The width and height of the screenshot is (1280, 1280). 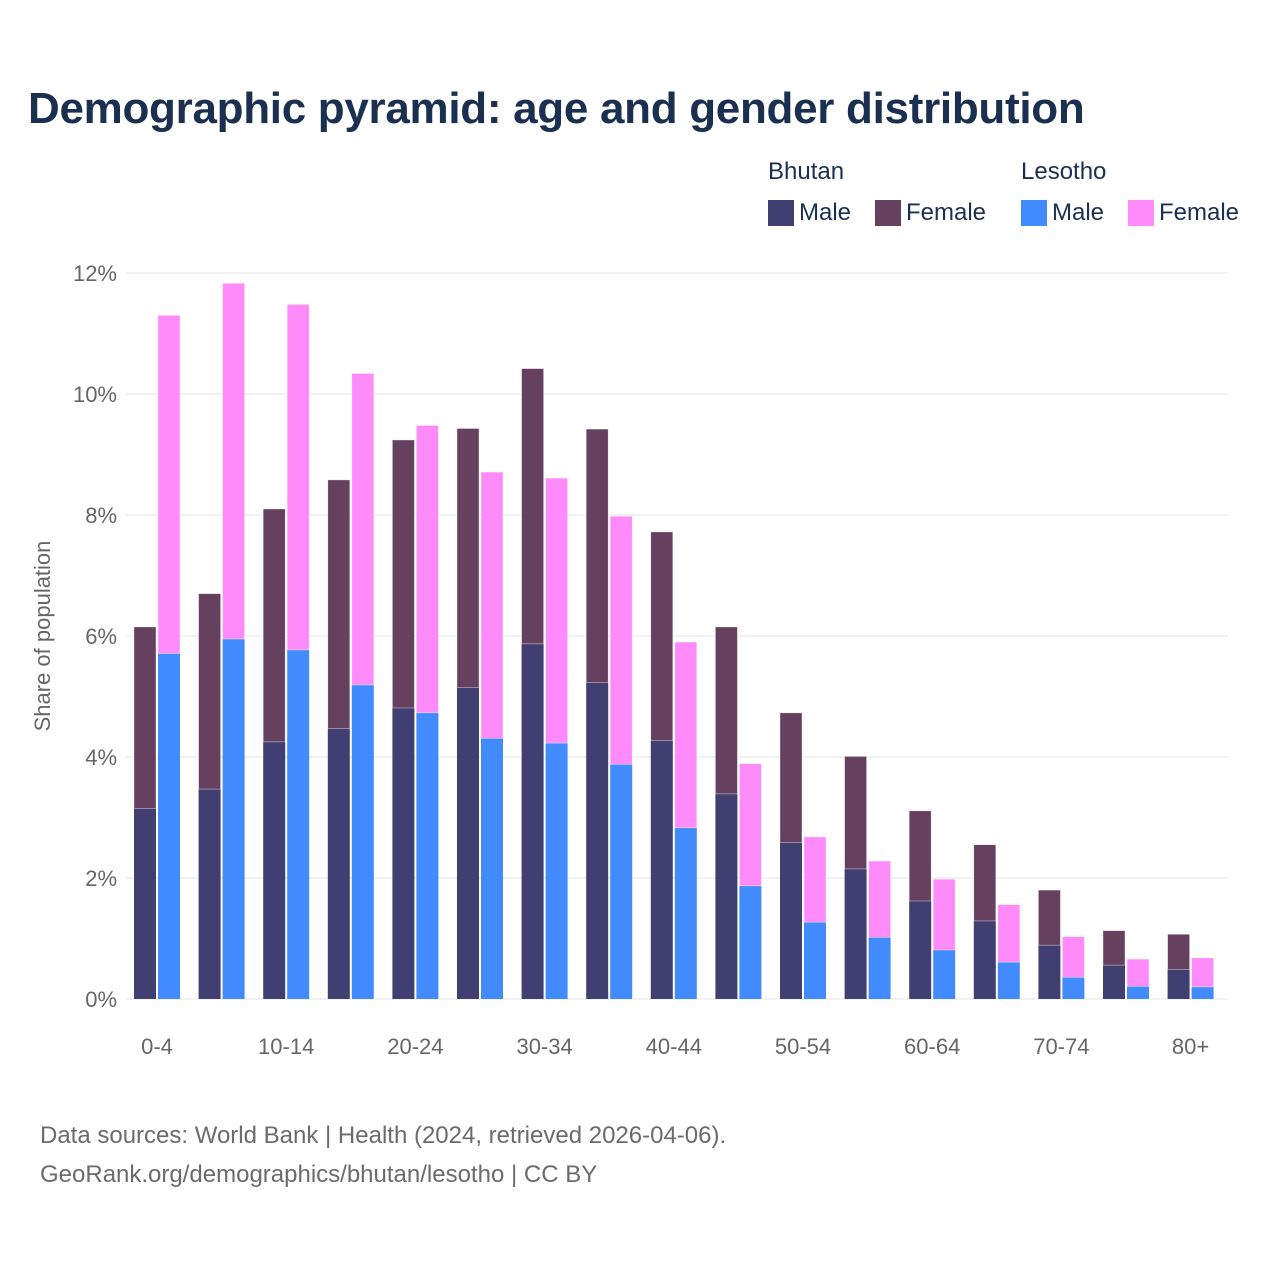 I want to click on bar-lesotho-female-80+, so click(x=1202, y=972).